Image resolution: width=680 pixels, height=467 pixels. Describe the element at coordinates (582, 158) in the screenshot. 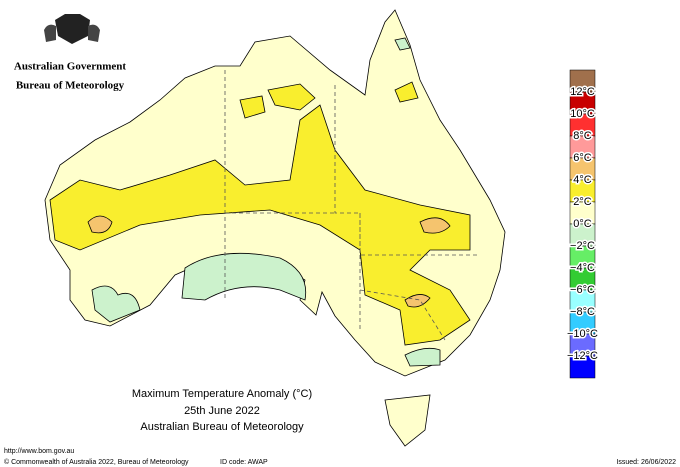

I see `legend-label: 6°C` at that location.